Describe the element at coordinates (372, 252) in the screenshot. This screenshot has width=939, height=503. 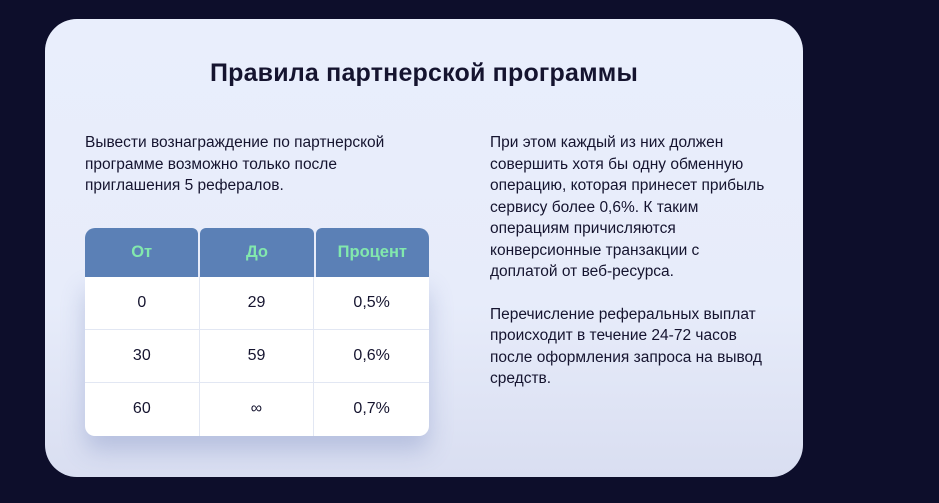
I see `table-header-percent: Процент` at that location.